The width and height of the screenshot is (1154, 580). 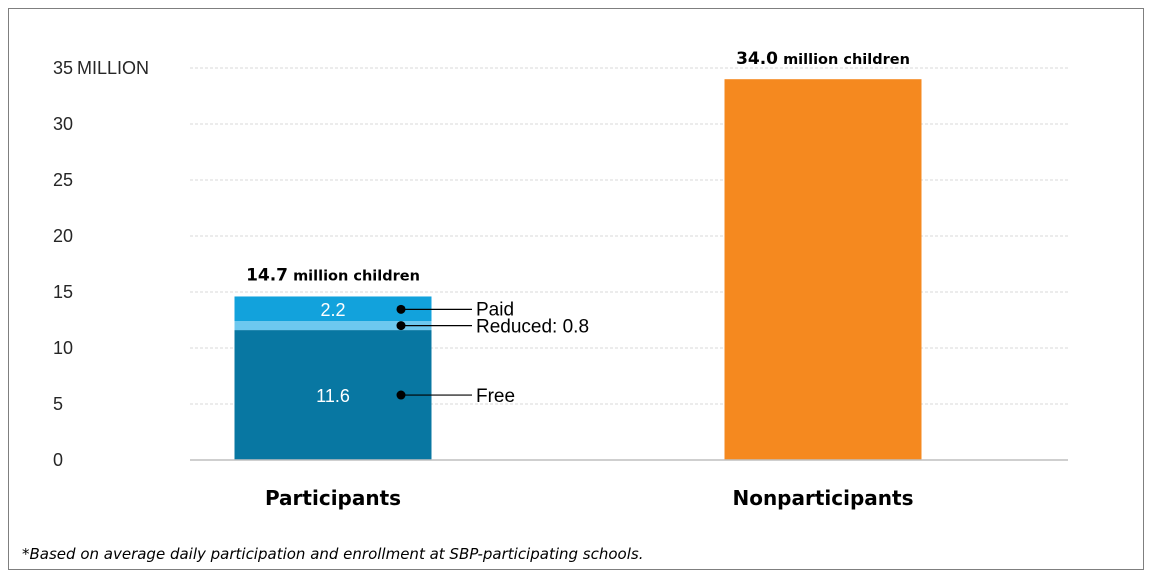 I want to click on x-axis-categories: Participants Nonparticipants, so click(x=589, y=498).